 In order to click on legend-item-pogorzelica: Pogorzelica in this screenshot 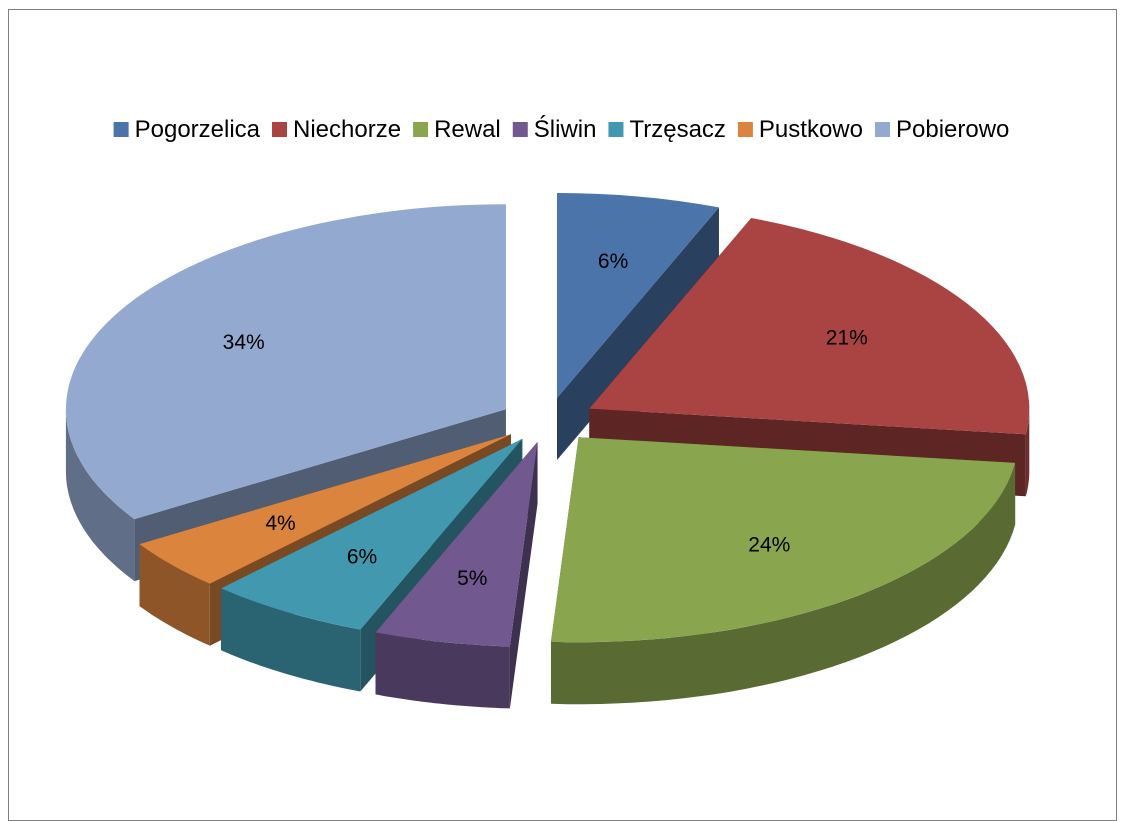, I will do `click(187, 129)`.